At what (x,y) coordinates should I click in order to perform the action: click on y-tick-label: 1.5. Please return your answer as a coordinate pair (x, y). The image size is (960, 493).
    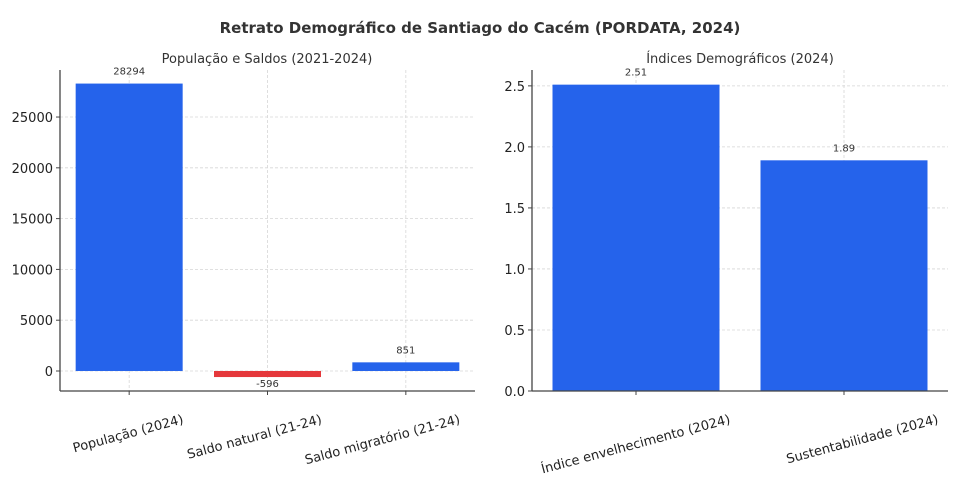
    Looking at the image, I should click on (514, 209).